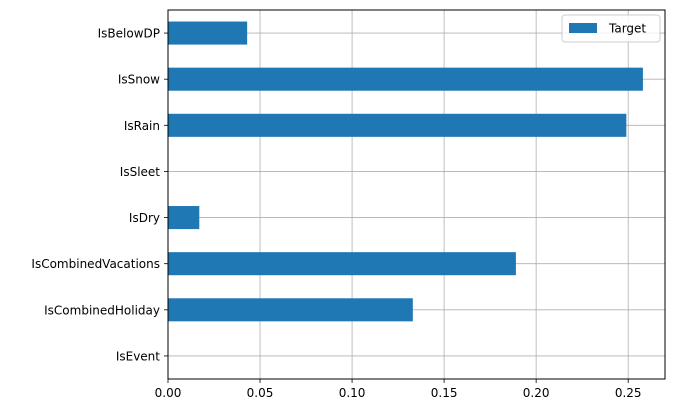 The height and width of the screenshot is (413, 674). What do you see at coordinates (536, 393) in the screenshot?
I see `x-tick-label: 0.20` at bounding box center [536, 393].